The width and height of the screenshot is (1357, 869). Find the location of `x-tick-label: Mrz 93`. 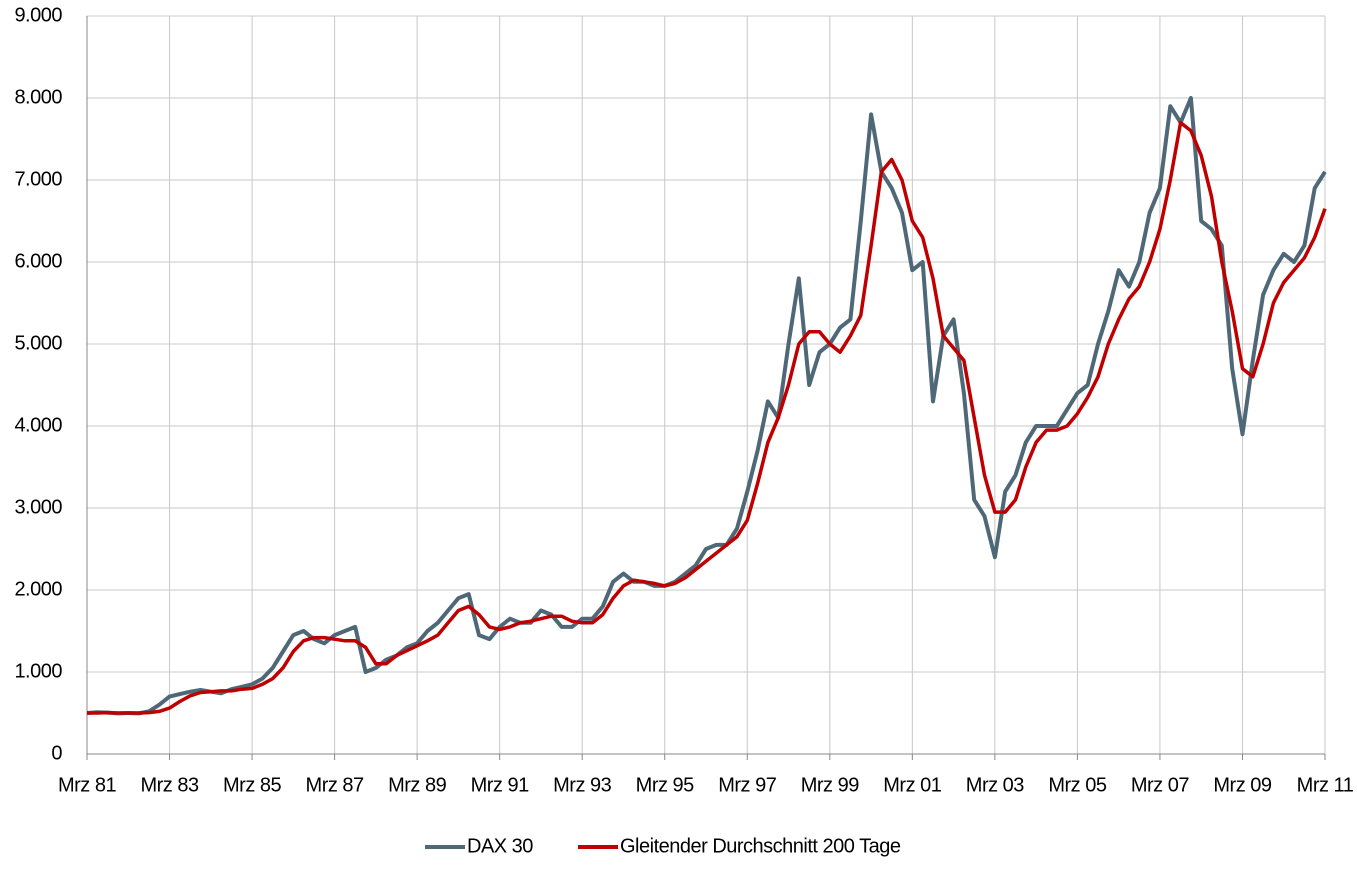

x-tick-label: Mrz 93 is located at coordinates (582, 785).